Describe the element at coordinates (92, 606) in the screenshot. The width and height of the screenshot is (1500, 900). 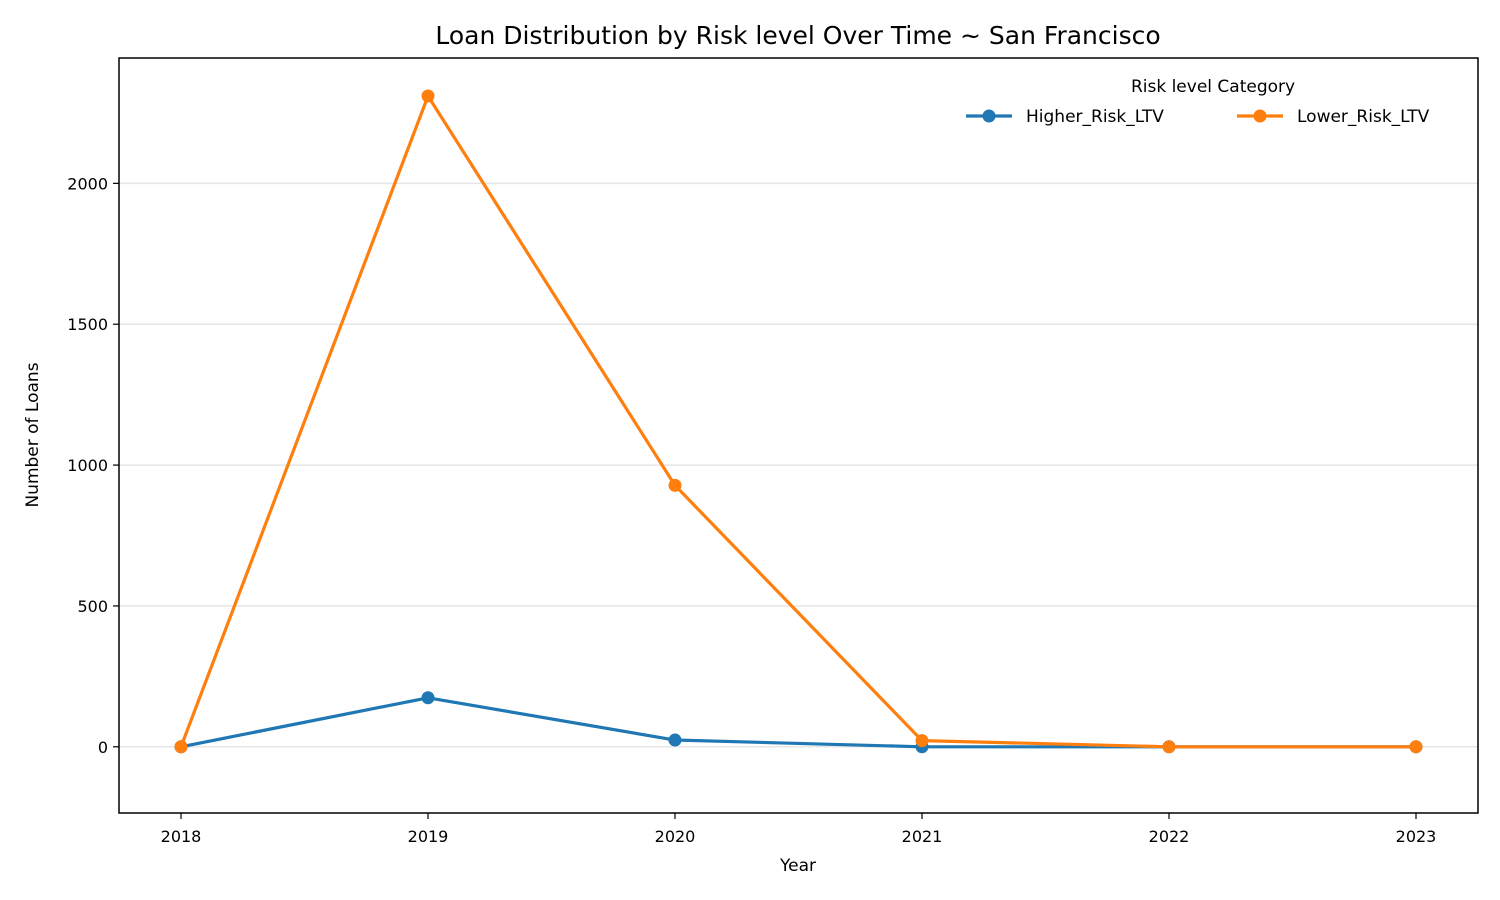
I see `y-tick-label: 500` at that location.